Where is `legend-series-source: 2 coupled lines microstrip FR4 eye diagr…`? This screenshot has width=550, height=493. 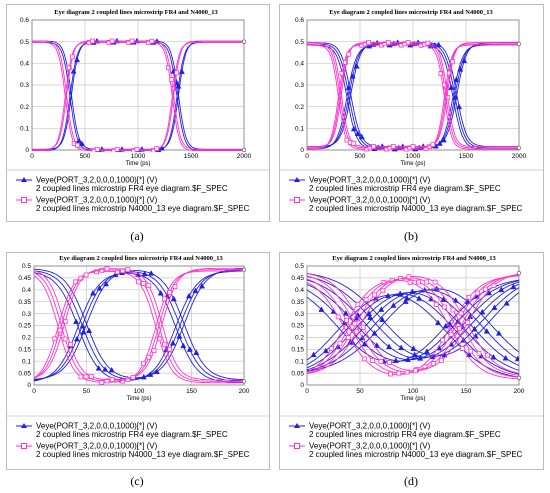 legend-series-source: 2 coupled lines microstrip FR4 eye diagr… is located at coordinates (405, 188).